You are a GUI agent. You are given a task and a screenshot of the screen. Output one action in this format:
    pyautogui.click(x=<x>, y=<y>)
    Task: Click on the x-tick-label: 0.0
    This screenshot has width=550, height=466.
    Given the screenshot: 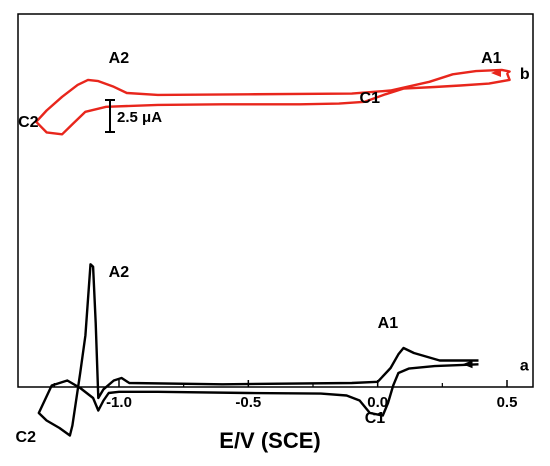 What is the action you would take?
    pyautogui.click(x=377, y=402)
    